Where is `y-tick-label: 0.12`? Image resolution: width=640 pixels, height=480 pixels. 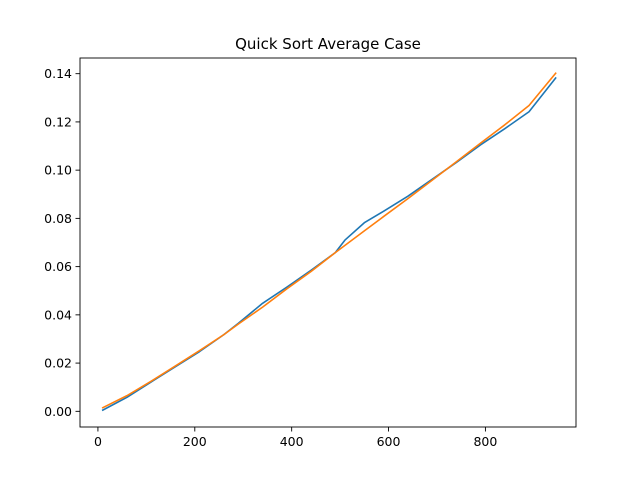 y-tick-label: 0.12 is located at coordinates (58, 121).